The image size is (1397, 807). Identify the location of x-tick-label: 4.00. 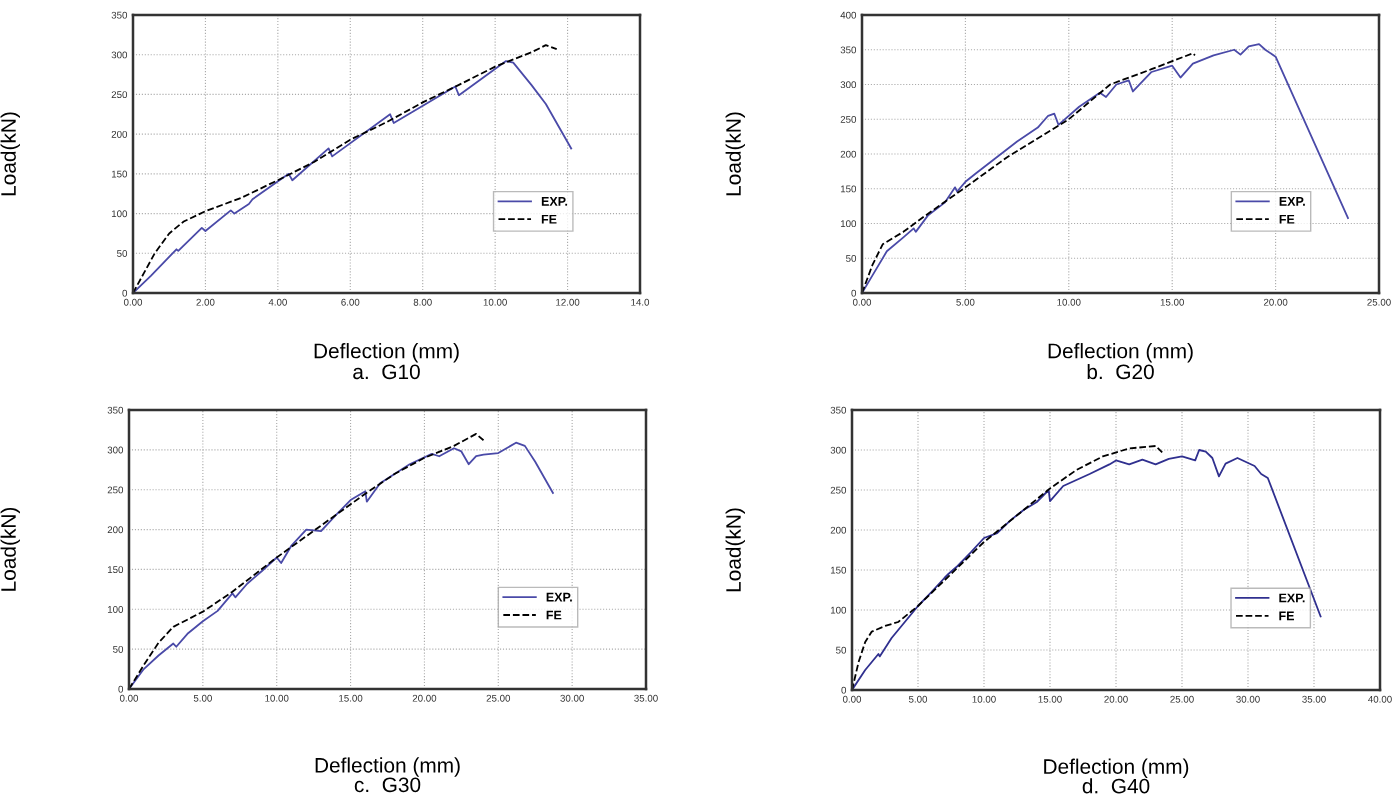
(277, 302).